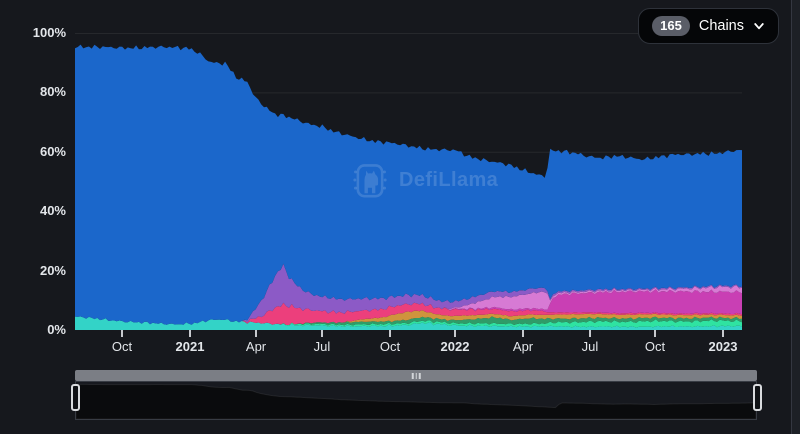 The height and width of the screenshot is (434, 800). Describe the element at coordinates (52, 151) in the screenshot. I see `y-axis-label: 60%` at that location.